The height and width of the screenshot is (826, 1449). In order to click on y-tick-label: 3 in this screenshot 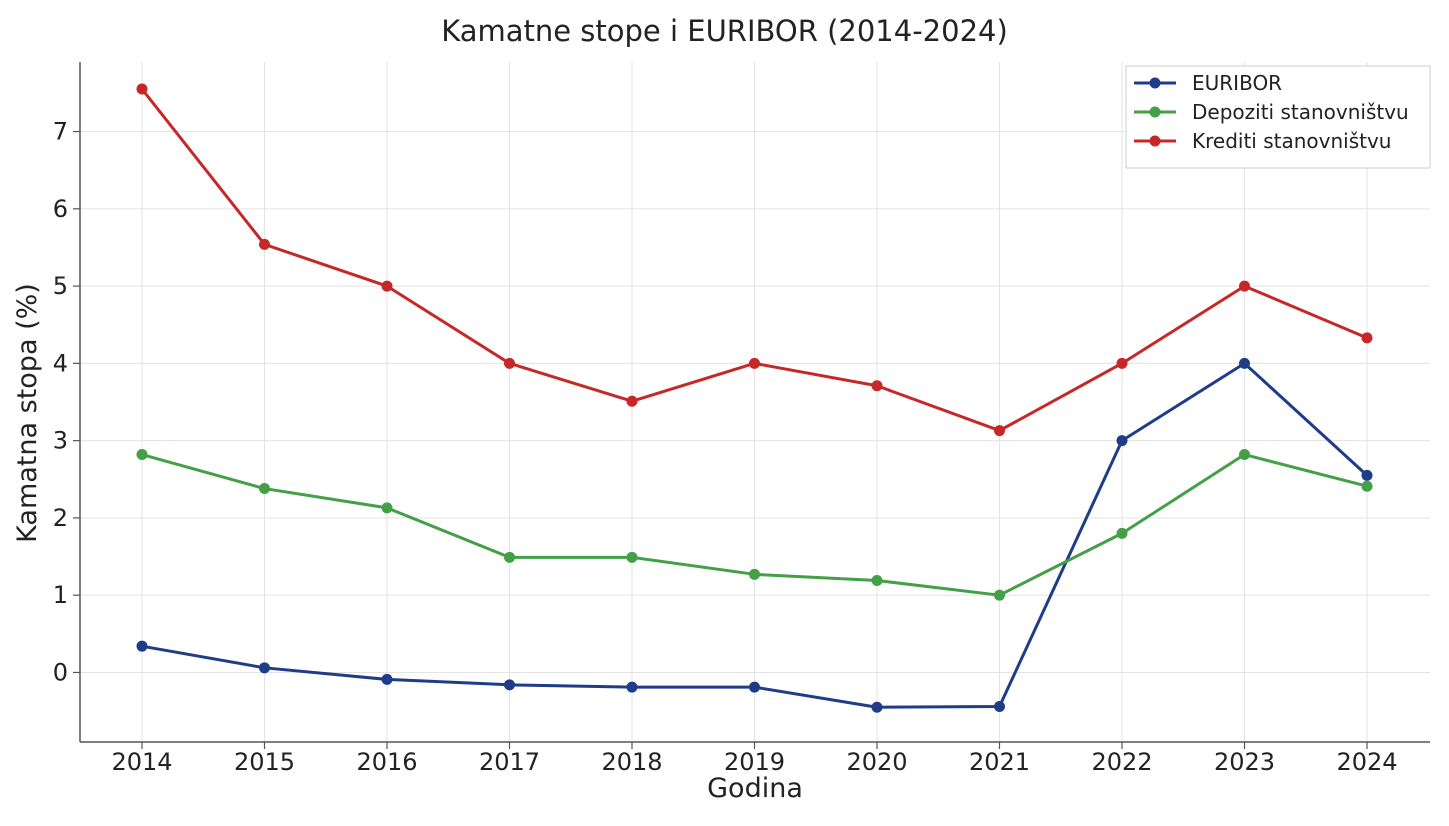, I will do `click(60, 441)`.